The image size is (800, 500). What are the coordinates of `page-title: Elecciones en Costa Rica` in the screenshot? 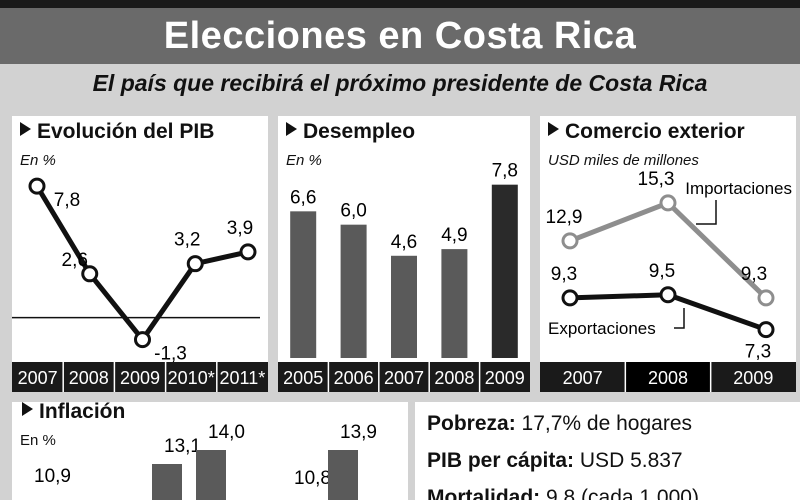 It's located at (400, 35).